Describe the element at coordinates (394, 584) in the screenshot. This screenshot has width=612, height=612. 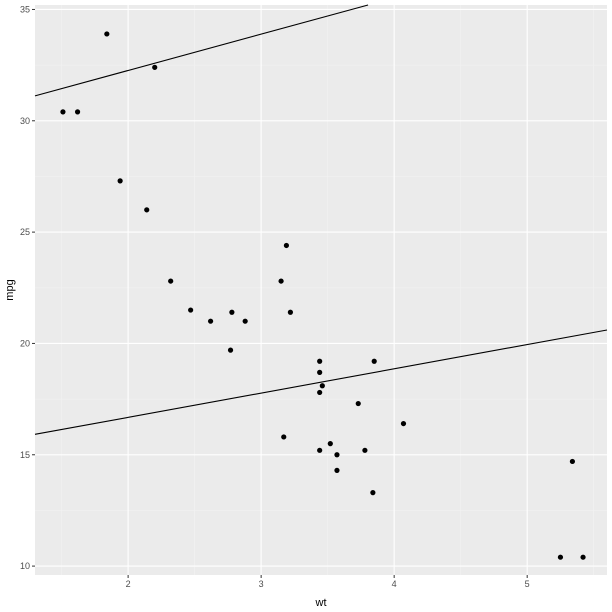
I see `x-tick-label: 4` at that location.